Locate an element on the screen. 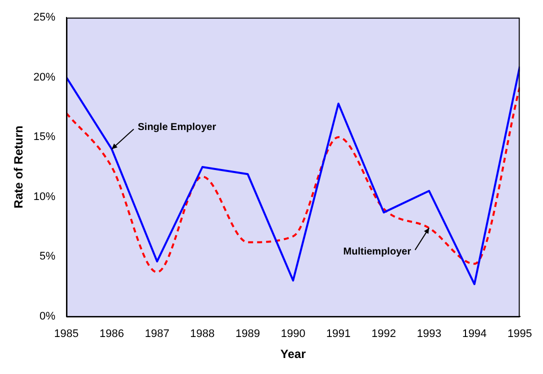  y-axis-title: Rate of Return is located at coordinates (19, 167).